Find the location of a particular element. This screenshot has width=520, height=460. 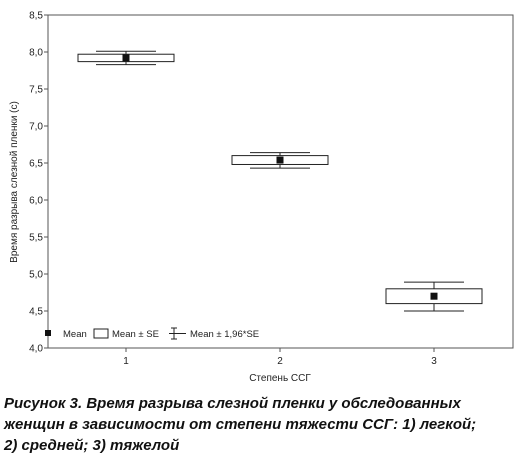

y-tick-label: 8,0 is located at coordinates (36, 53).